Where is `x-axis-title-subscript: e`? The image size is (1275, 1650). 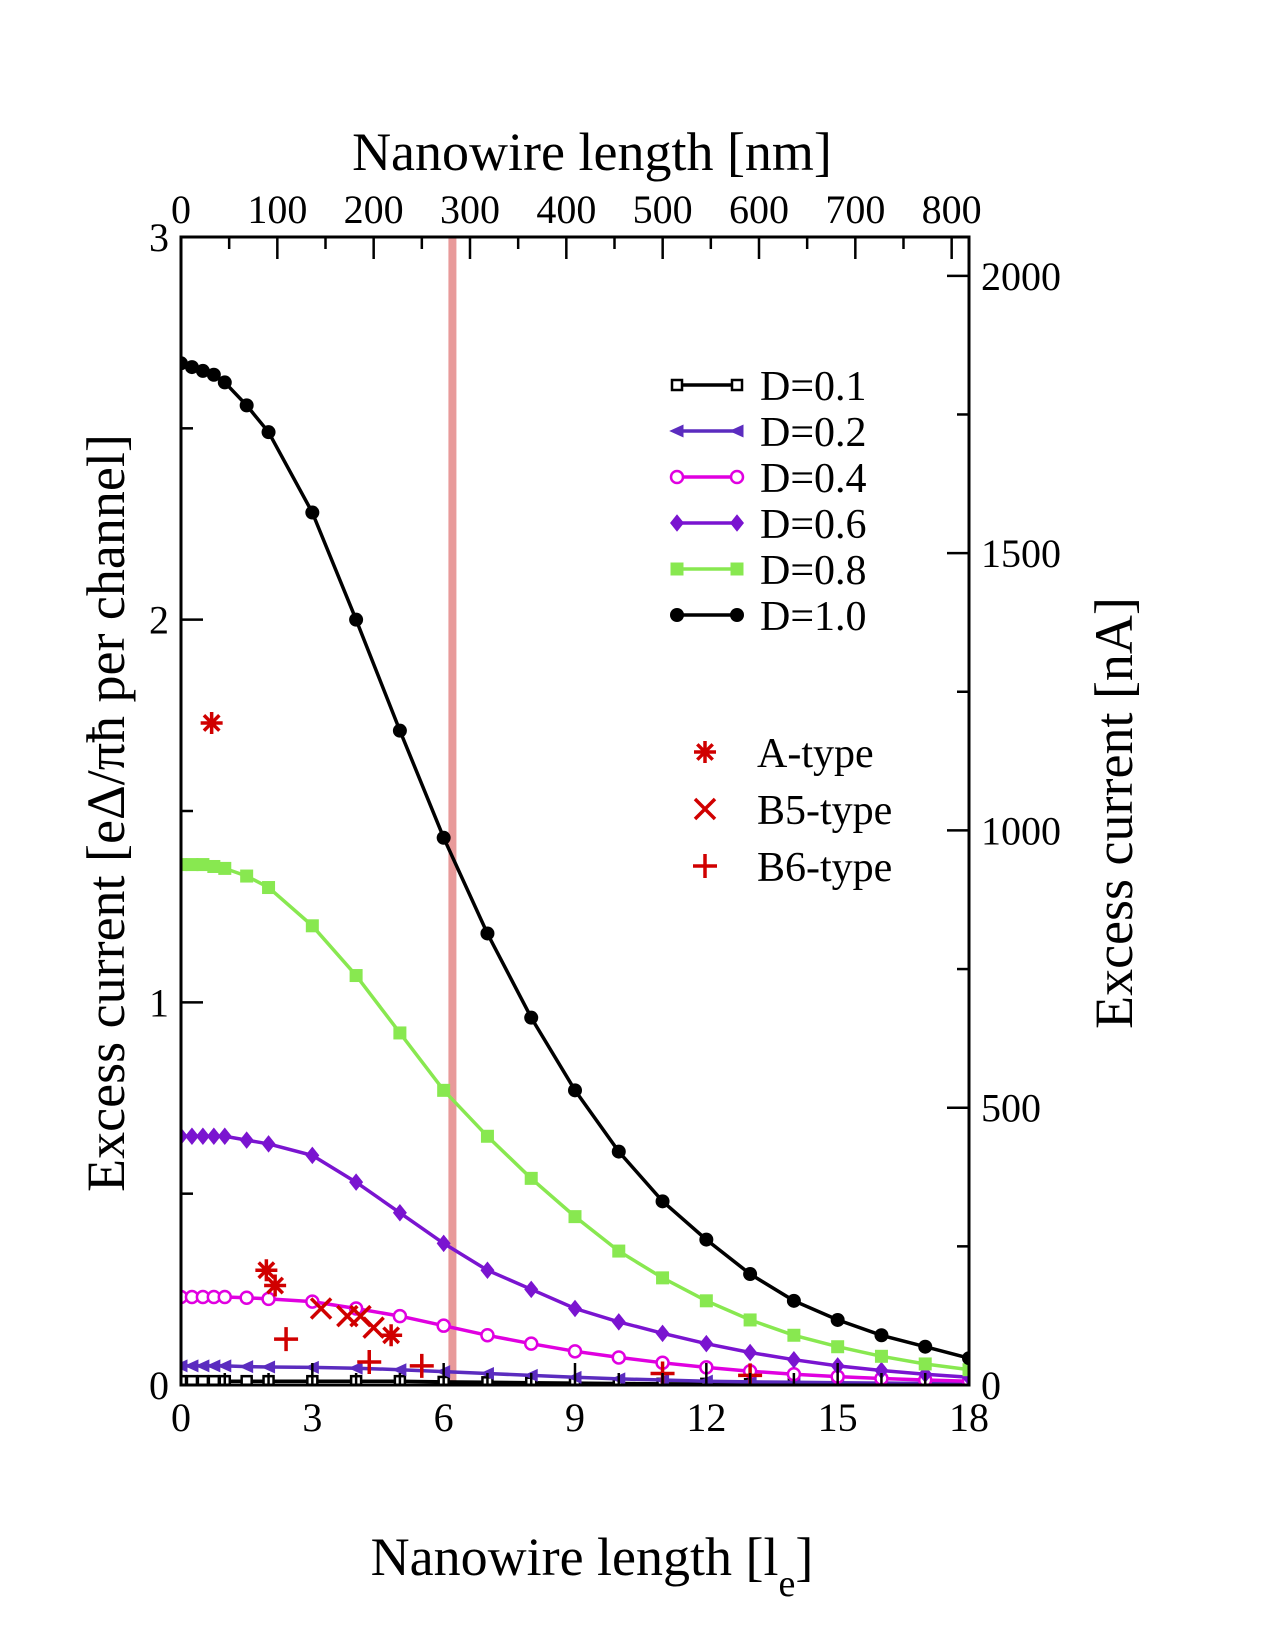 x-axis-title-subscript: e is located at coordinates (787, 1584).